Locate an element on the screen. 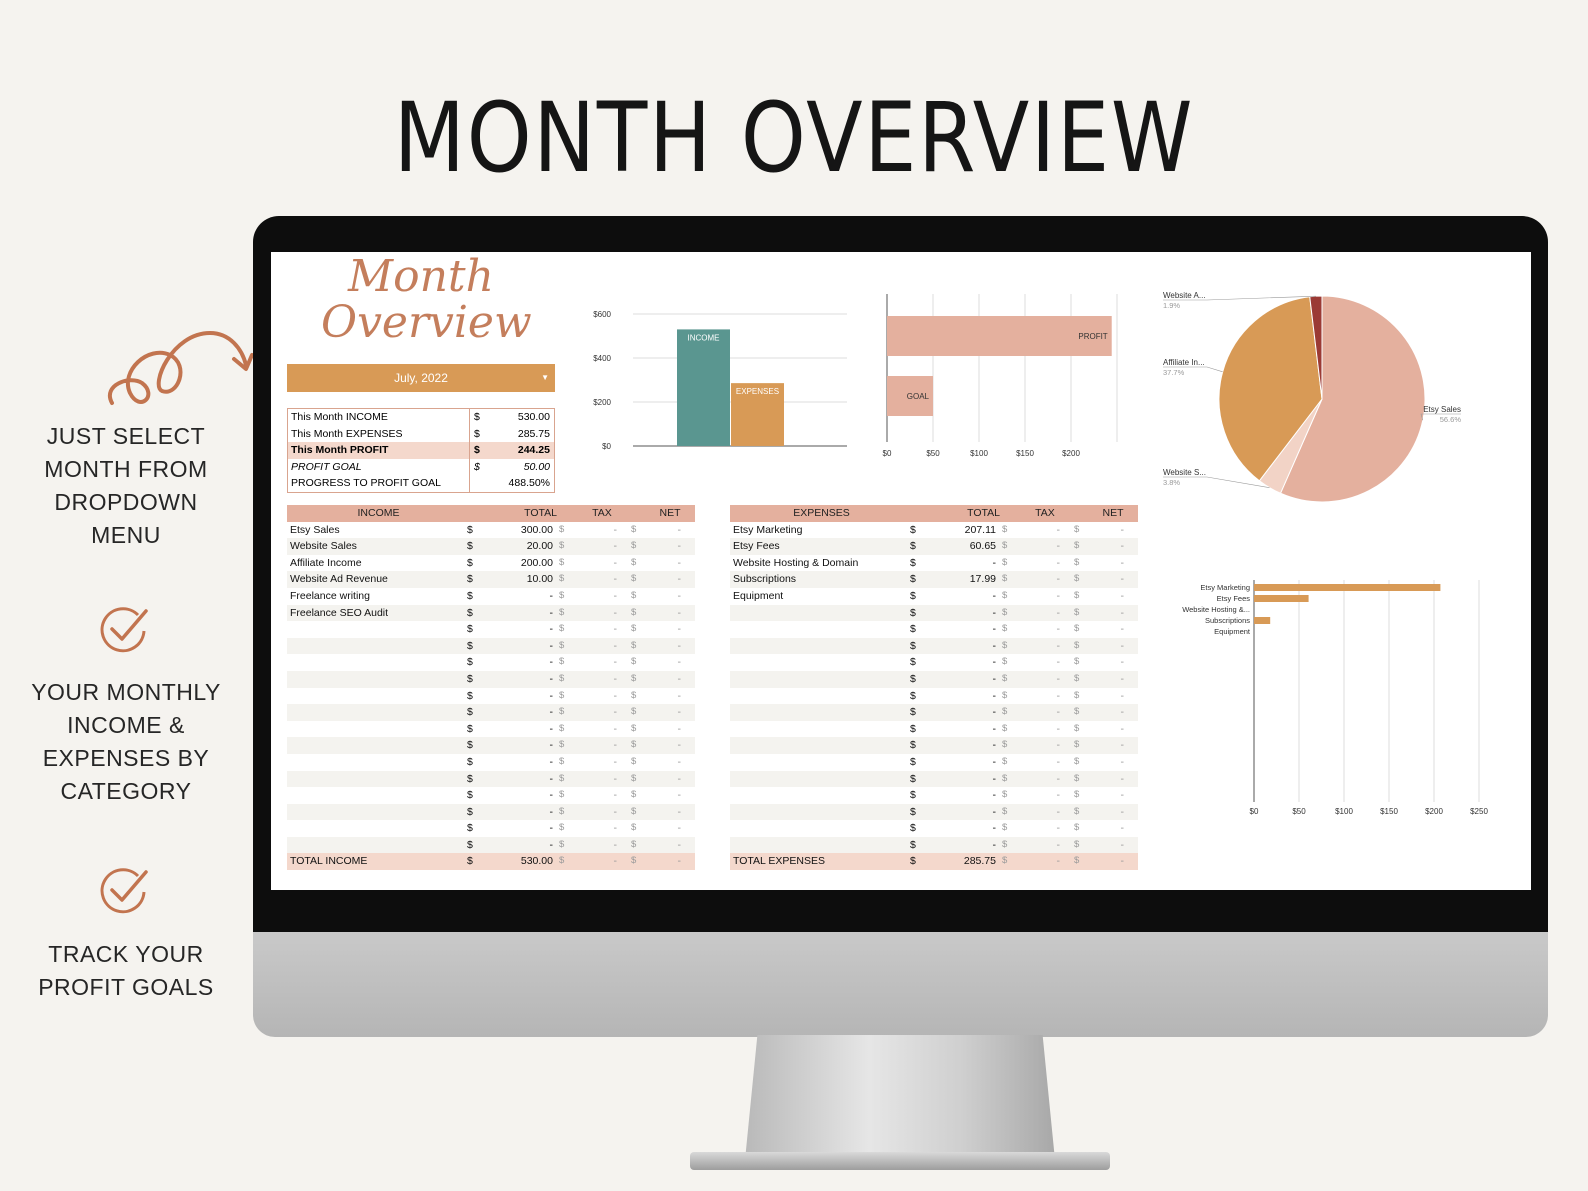 The image size is (1588, 1191). row-category: Freelance writing is located at coordinates (330, 595).